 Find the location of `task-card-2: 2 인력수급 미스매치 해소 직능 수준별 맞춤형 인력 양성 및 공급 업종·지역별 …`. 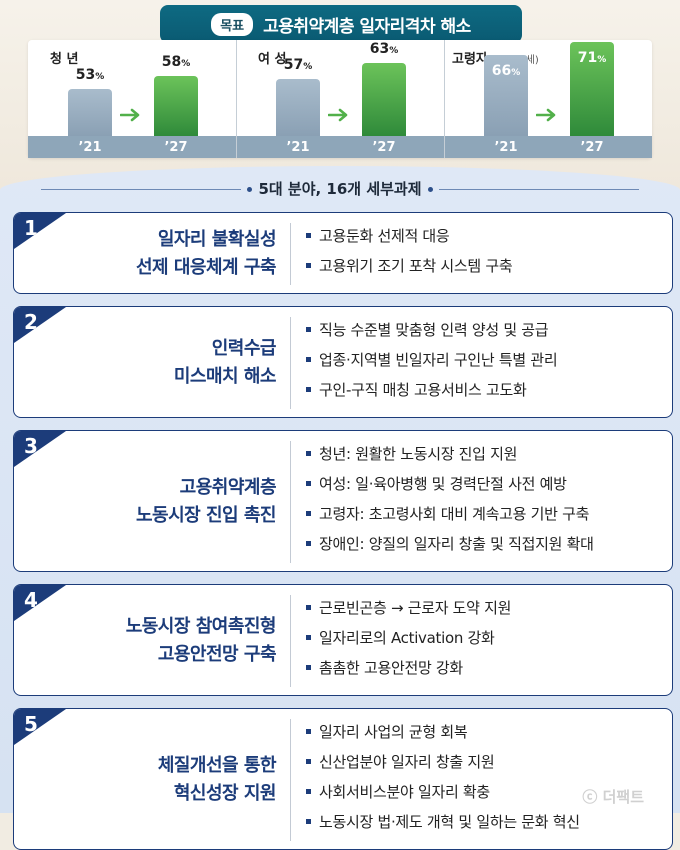

task-card-2: 2 인력수급 미스매치 해소 직능 수준별 맞춤형 인력 양성 및 공급 업종·지역별 … is located at coordinates (343, 362).